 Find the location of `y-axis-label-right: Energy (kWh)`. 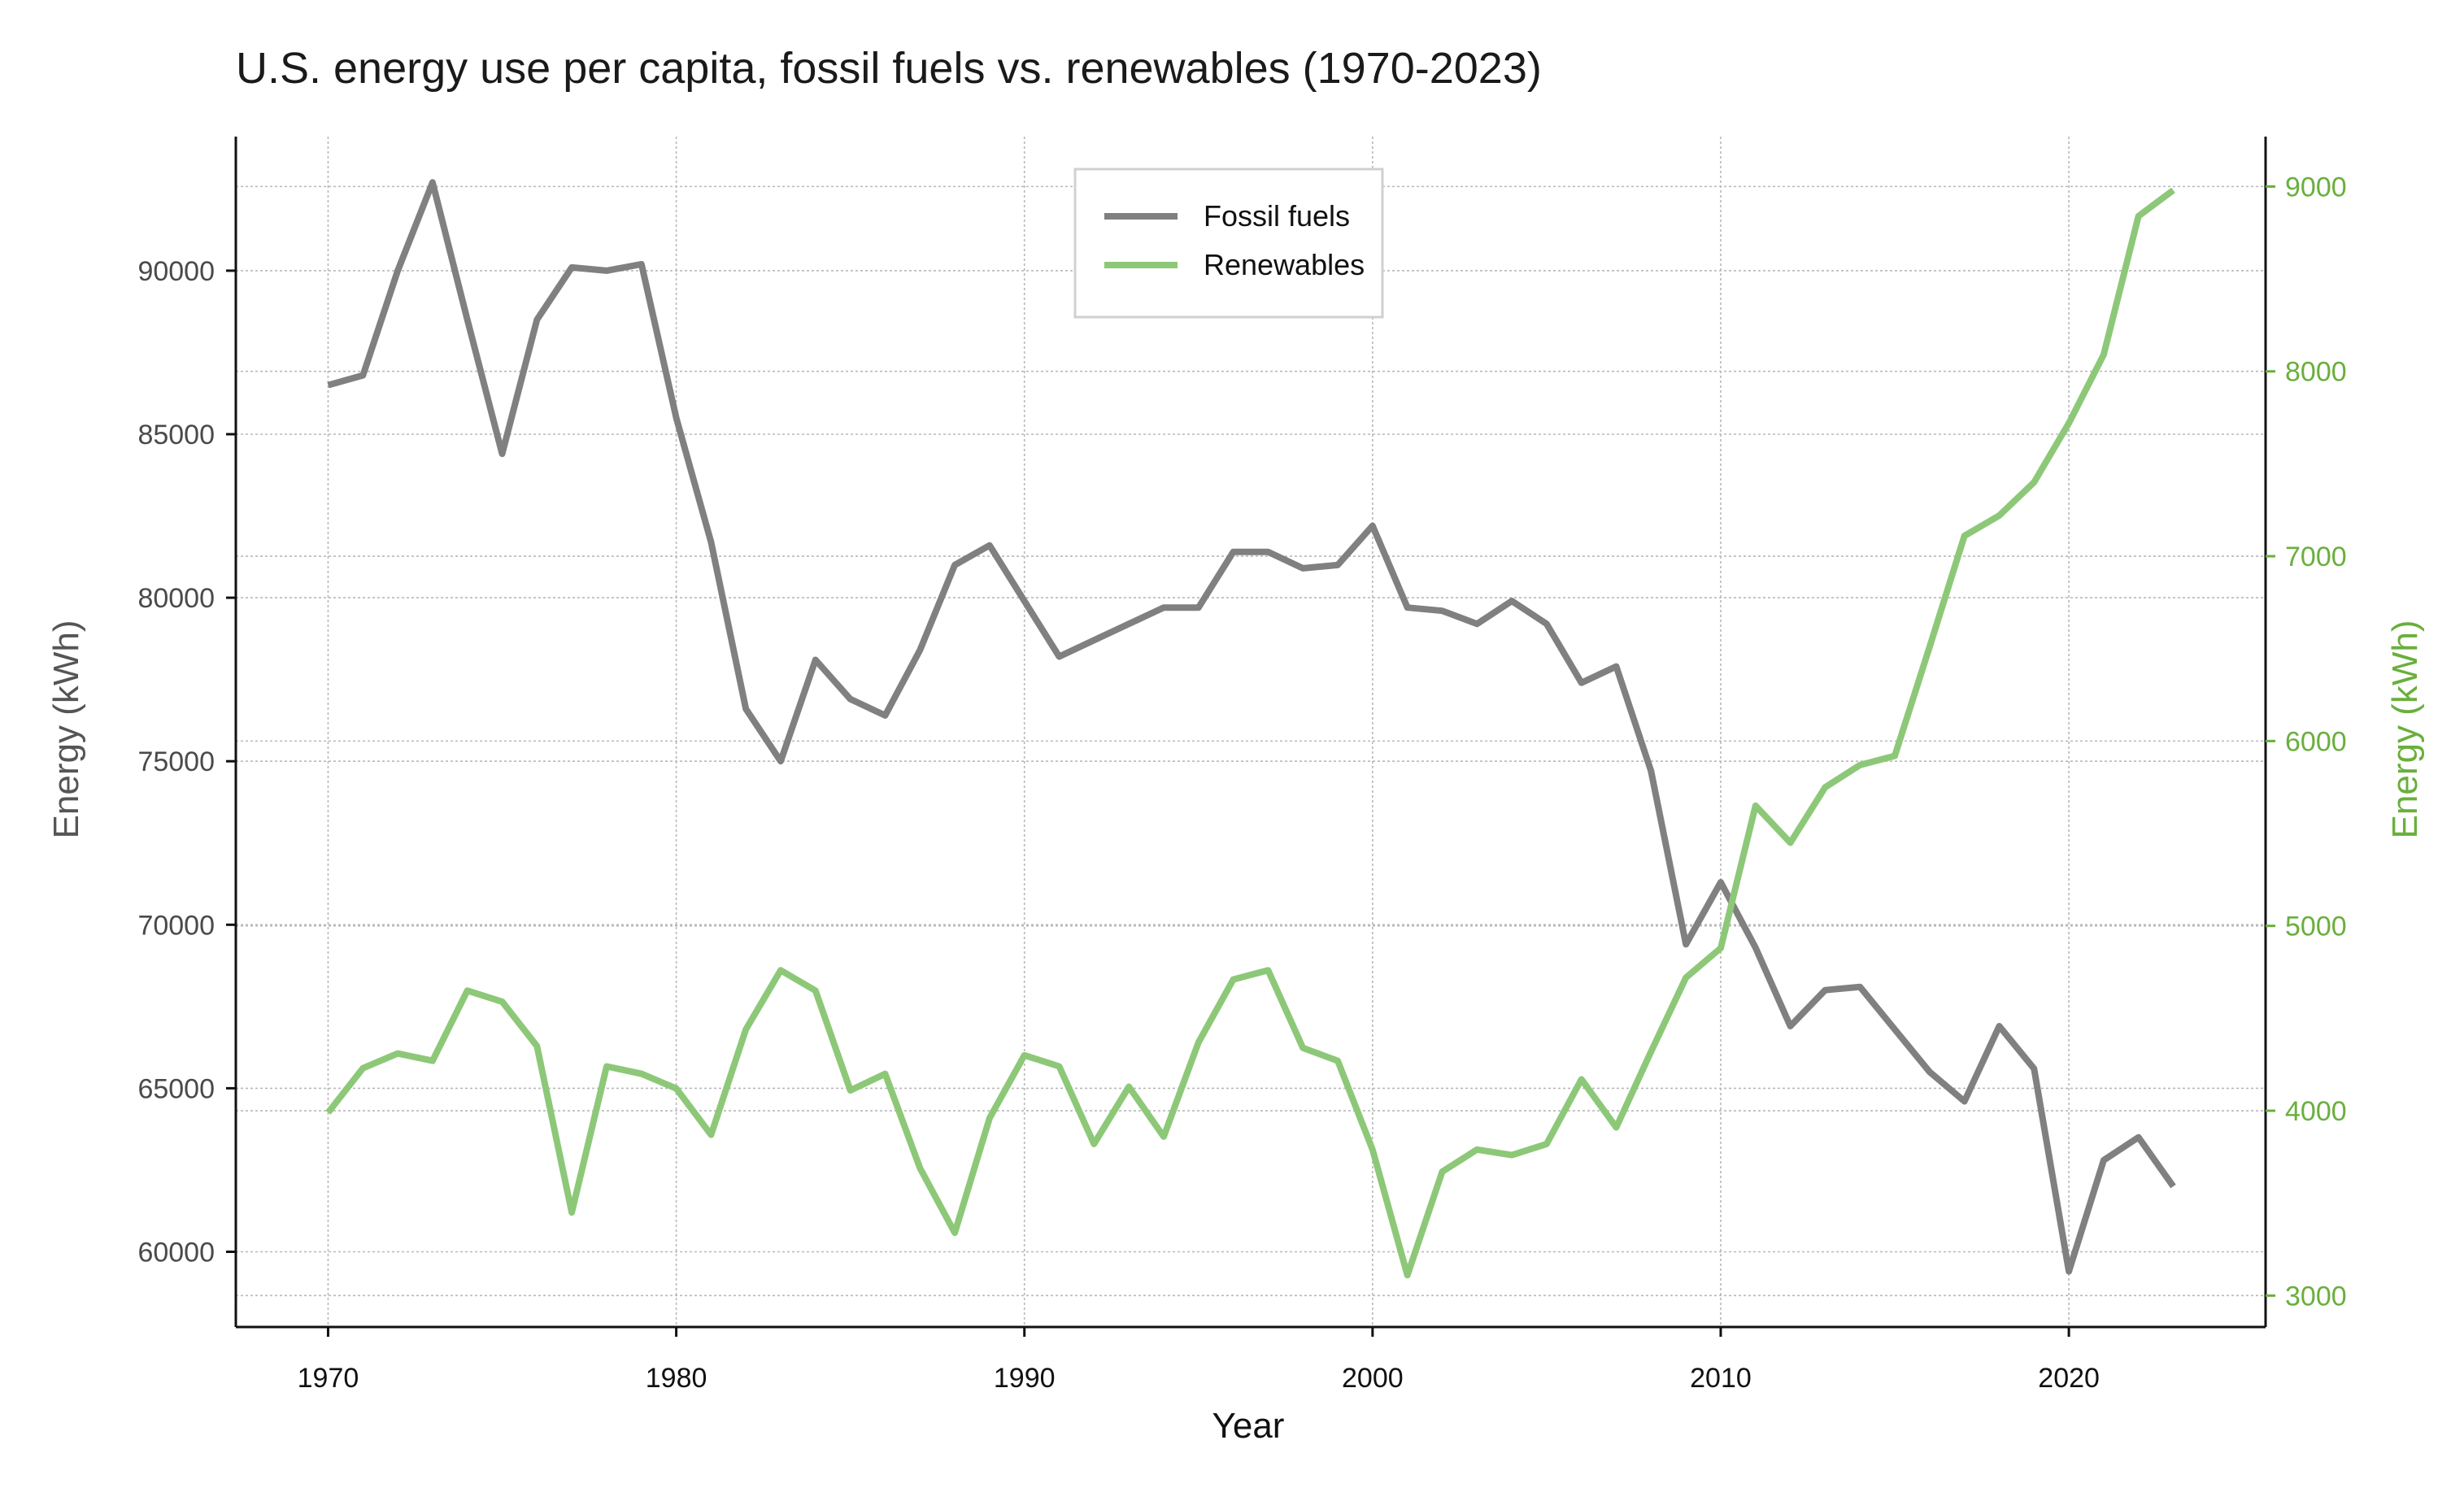

y-axis-label-right: Energy (kWh) is located at coordinates (2405, 729).